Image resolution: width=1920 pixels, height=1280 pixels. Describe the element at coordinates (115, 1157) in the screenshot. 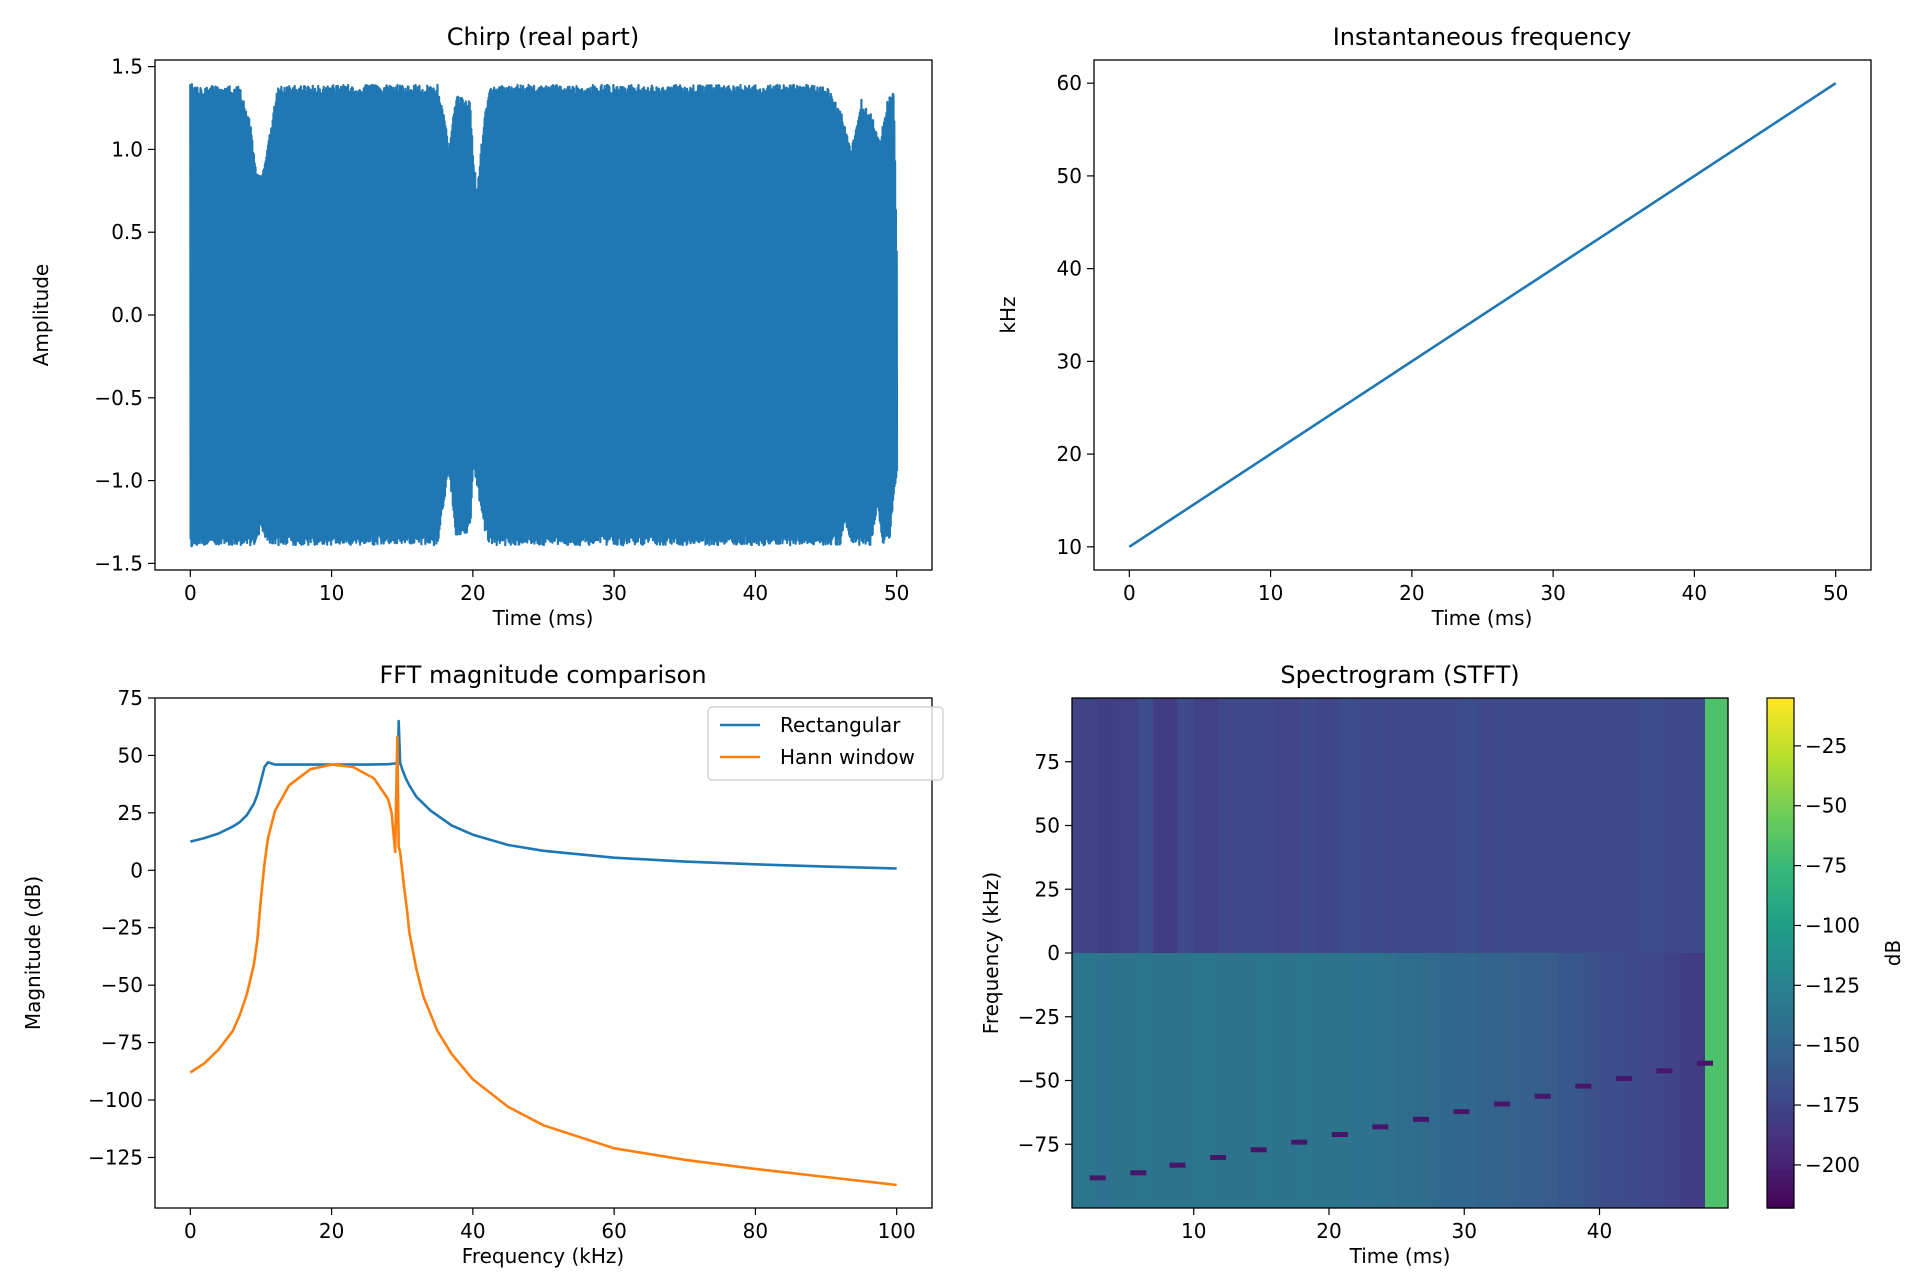

I see `fft-ytick-label: −125` at that location.